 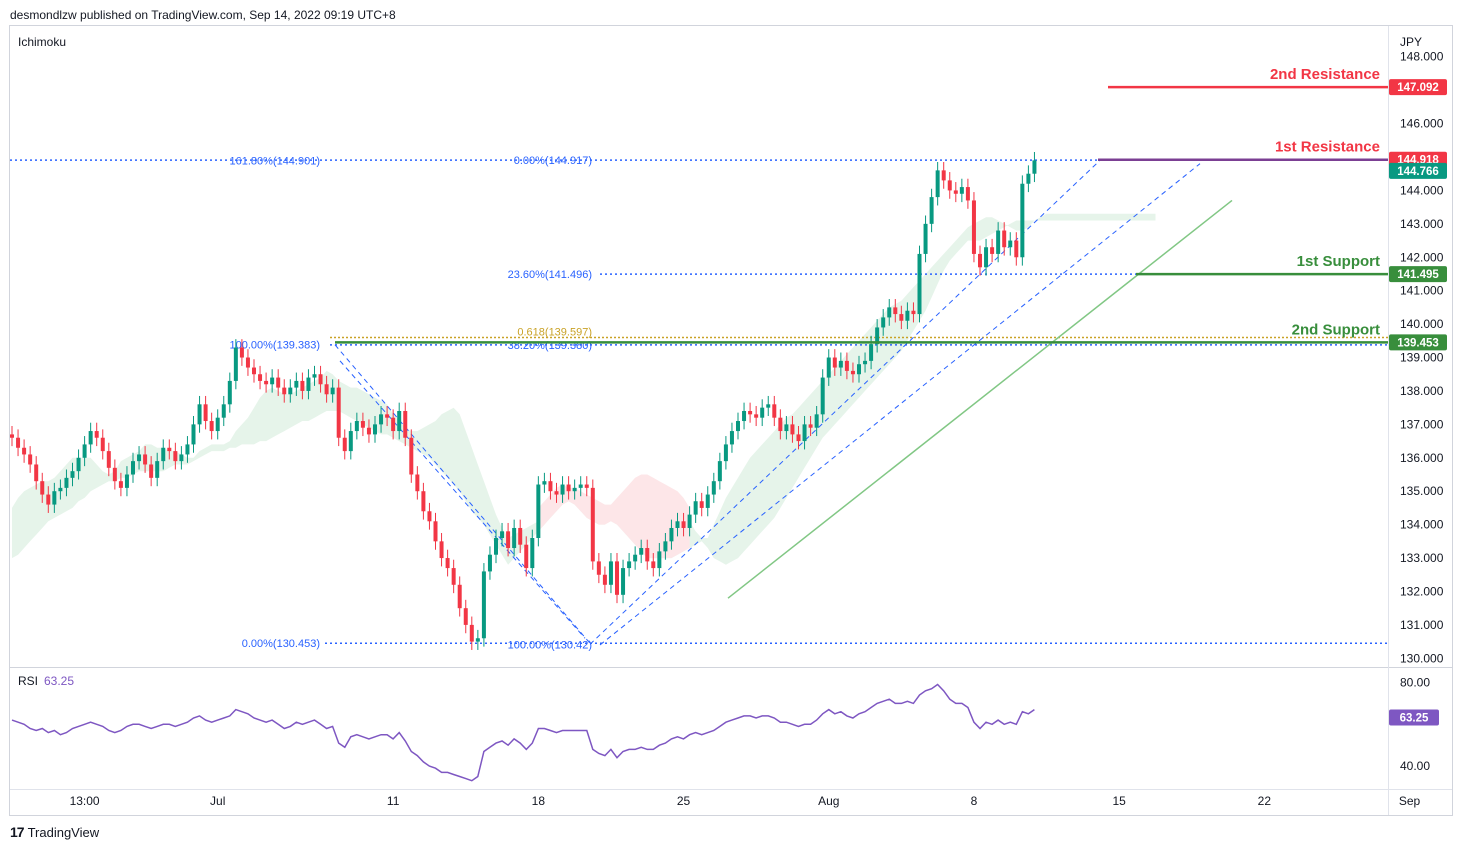 I want to click on indicator-title: Ichimoku, so click(x=42, y=42).